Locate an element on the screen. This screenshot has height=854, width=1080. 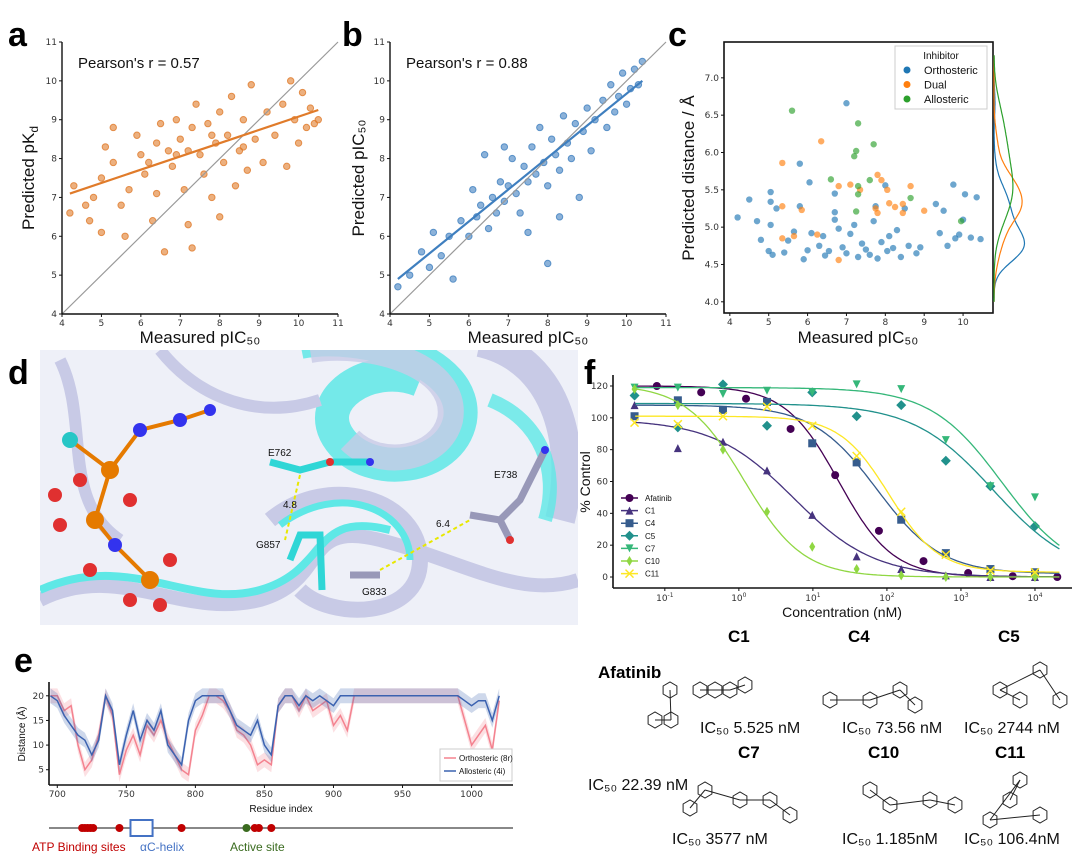
legend-label: Orthosteric is located at coordinates (951, 71).